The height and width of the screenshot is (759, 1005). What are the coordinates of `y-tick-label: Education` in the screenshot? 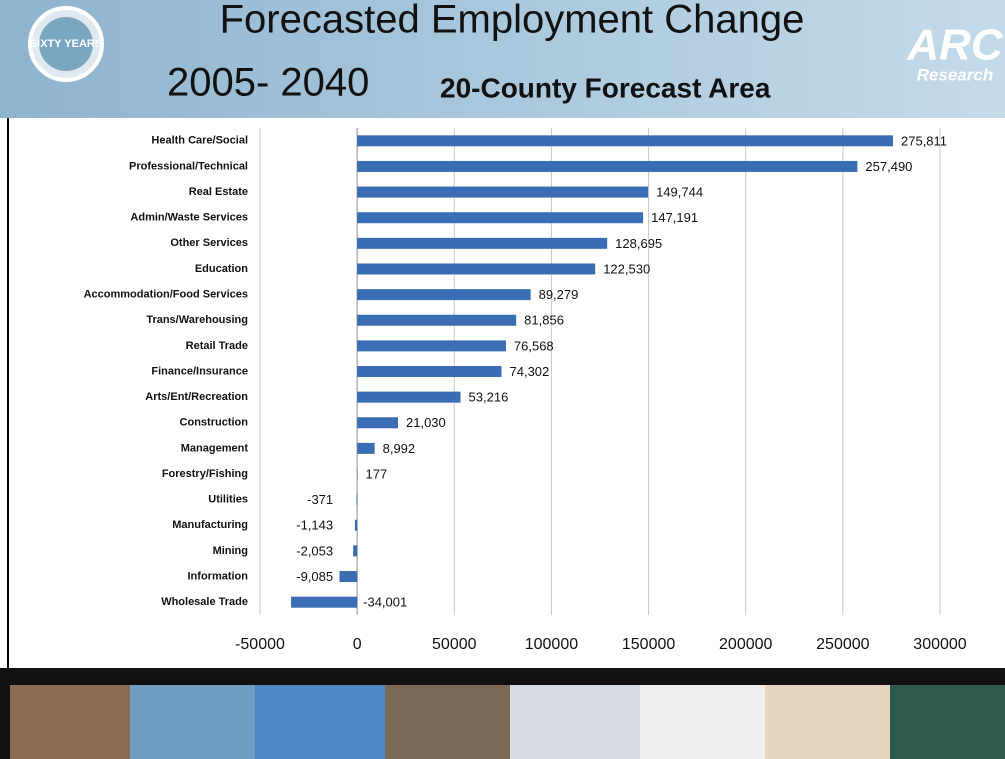 It's located at (221, 269).